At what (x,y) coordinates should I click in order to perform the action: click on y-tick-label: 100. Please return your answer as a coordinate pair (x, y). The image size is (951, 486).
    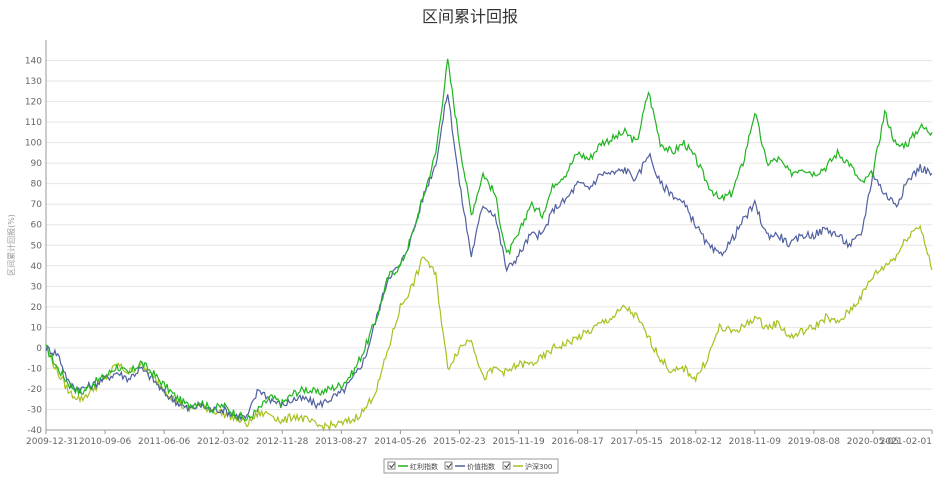
    Looking at the image, I should click on (33, 144).